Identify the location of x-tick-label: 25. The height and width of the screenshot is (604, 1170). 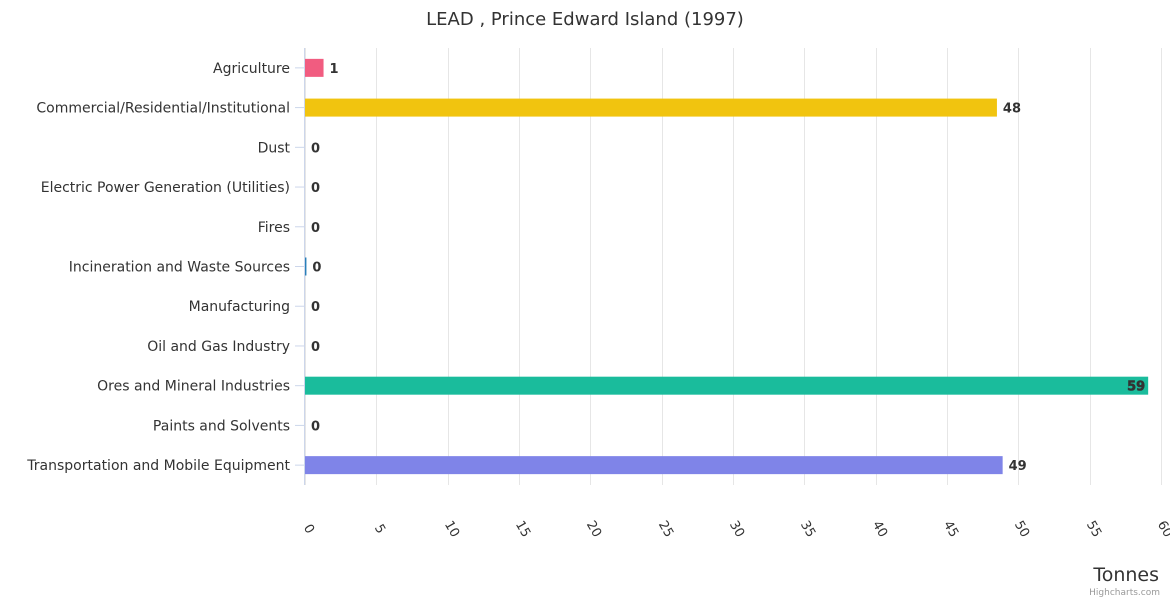
(665, 529).